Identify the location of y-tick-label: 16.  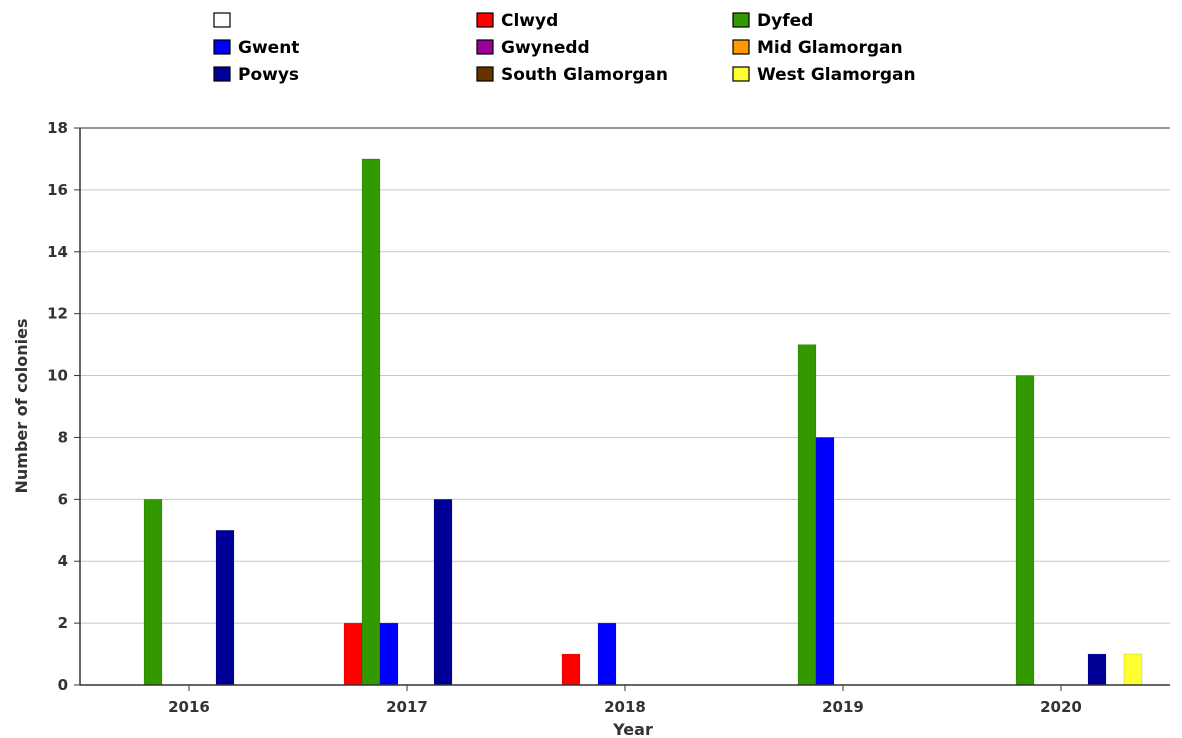
(57, 190).